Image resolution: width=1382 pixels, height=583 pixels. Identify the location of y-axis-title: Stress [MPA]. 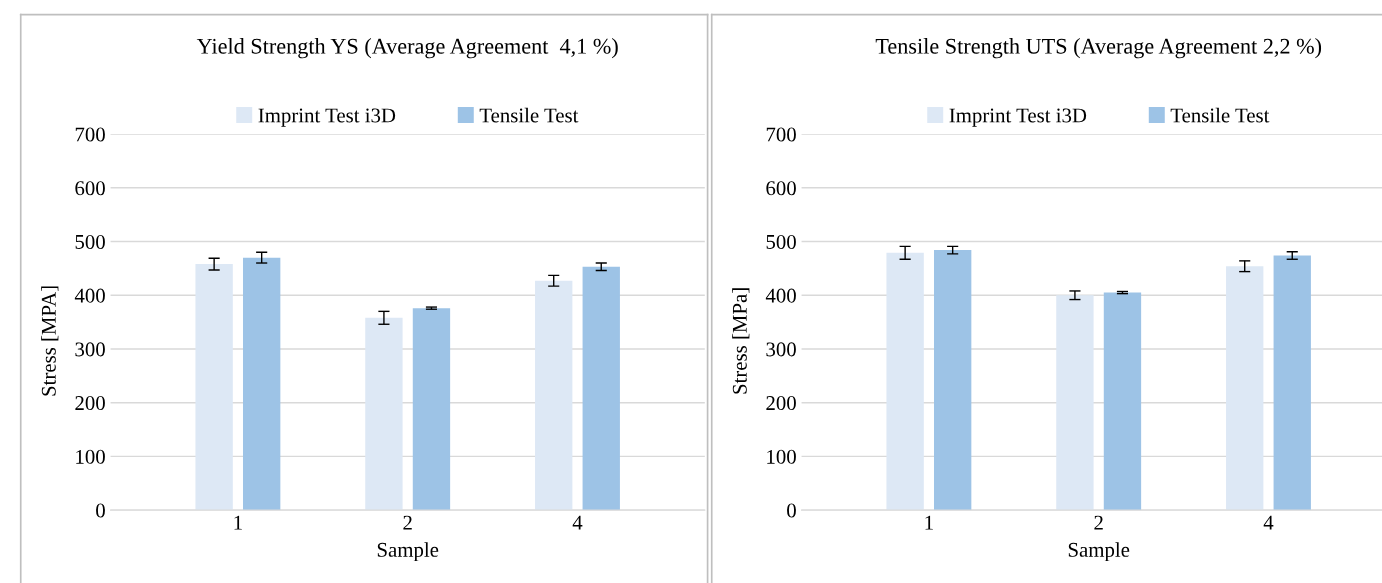
(50, 341).